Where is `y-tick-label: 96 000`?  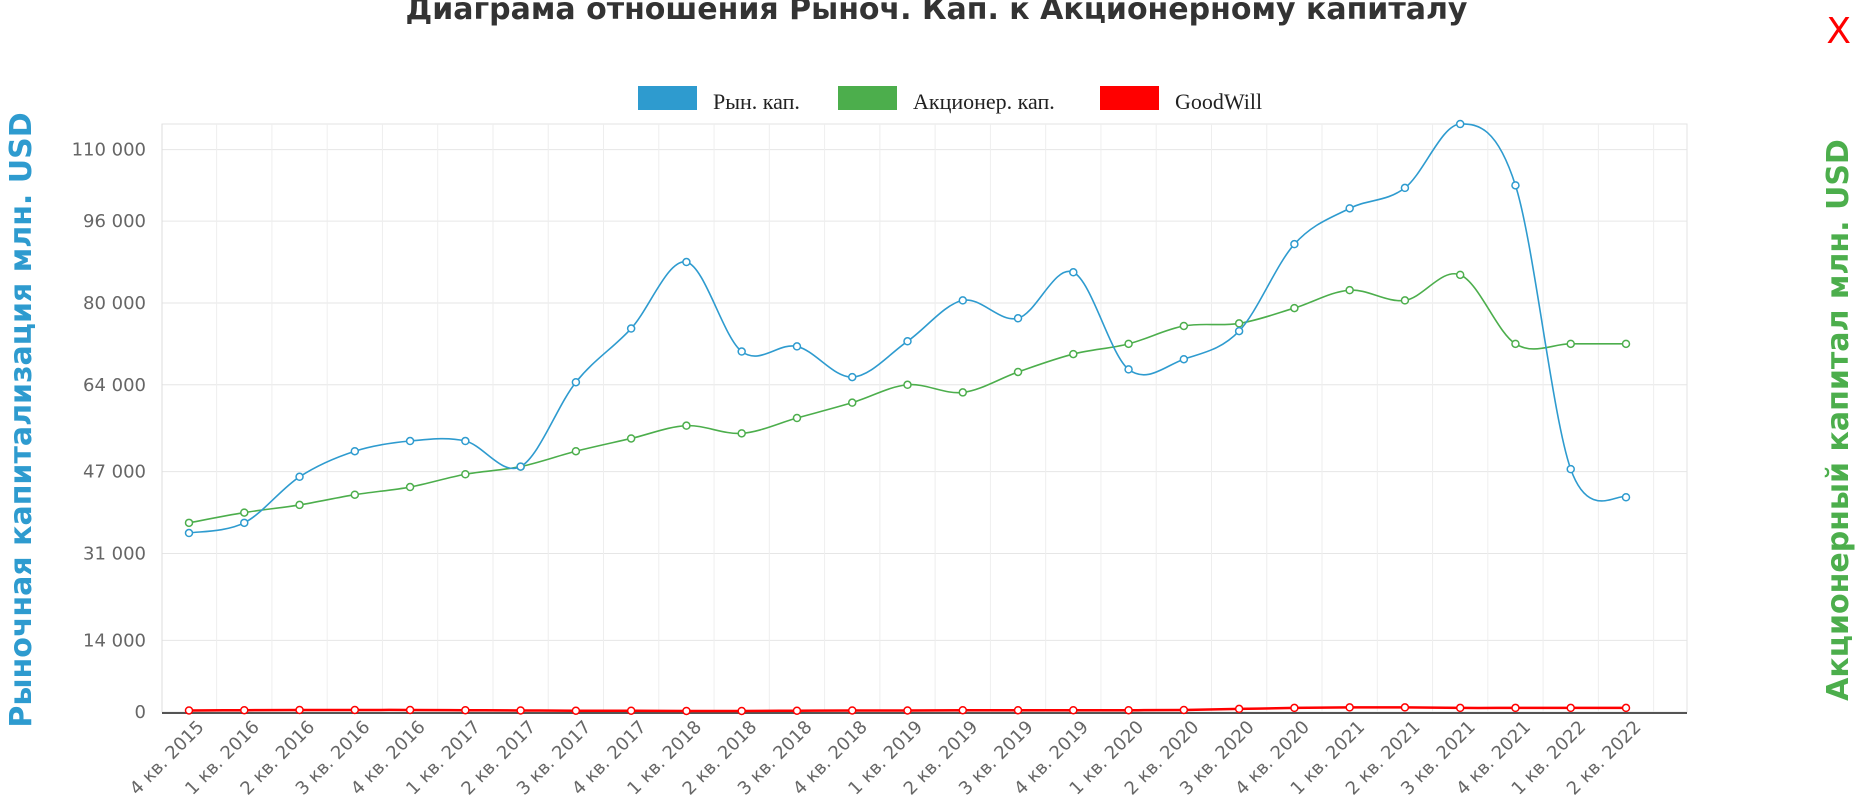
y-tick-label: 96 000 is located at coordinates (114, 221).